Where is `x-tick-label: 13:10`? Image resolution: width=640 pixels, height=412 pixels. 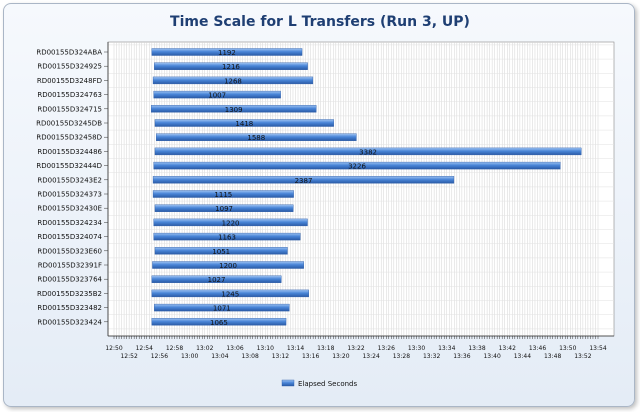 x-tick-label: 13:10 is located at coordinates (265, 348).